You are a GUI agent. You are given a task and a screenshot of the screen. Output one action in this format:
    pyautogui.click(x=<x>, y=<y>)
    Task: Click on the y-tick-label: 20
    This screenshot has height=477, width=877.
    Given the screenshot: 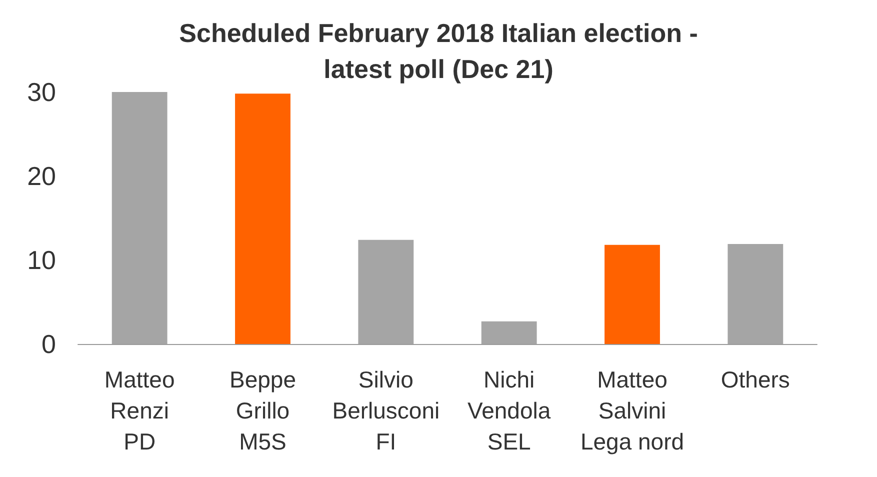 What is the action you would take?
    pyautogui.click(x=41, y=176)
    